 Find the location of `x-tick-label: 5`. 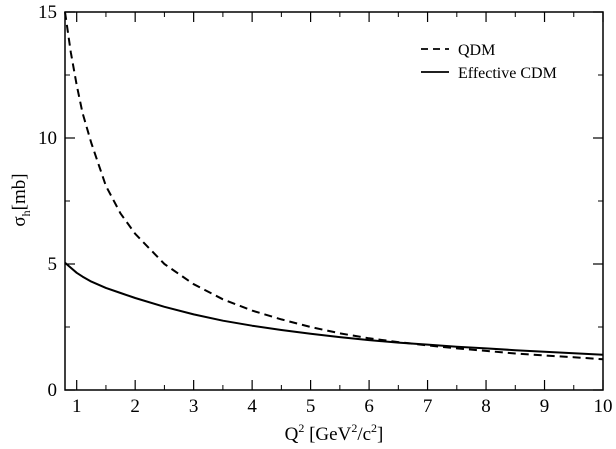

x-tick-label: 5 is located at coordinates (311, 406).